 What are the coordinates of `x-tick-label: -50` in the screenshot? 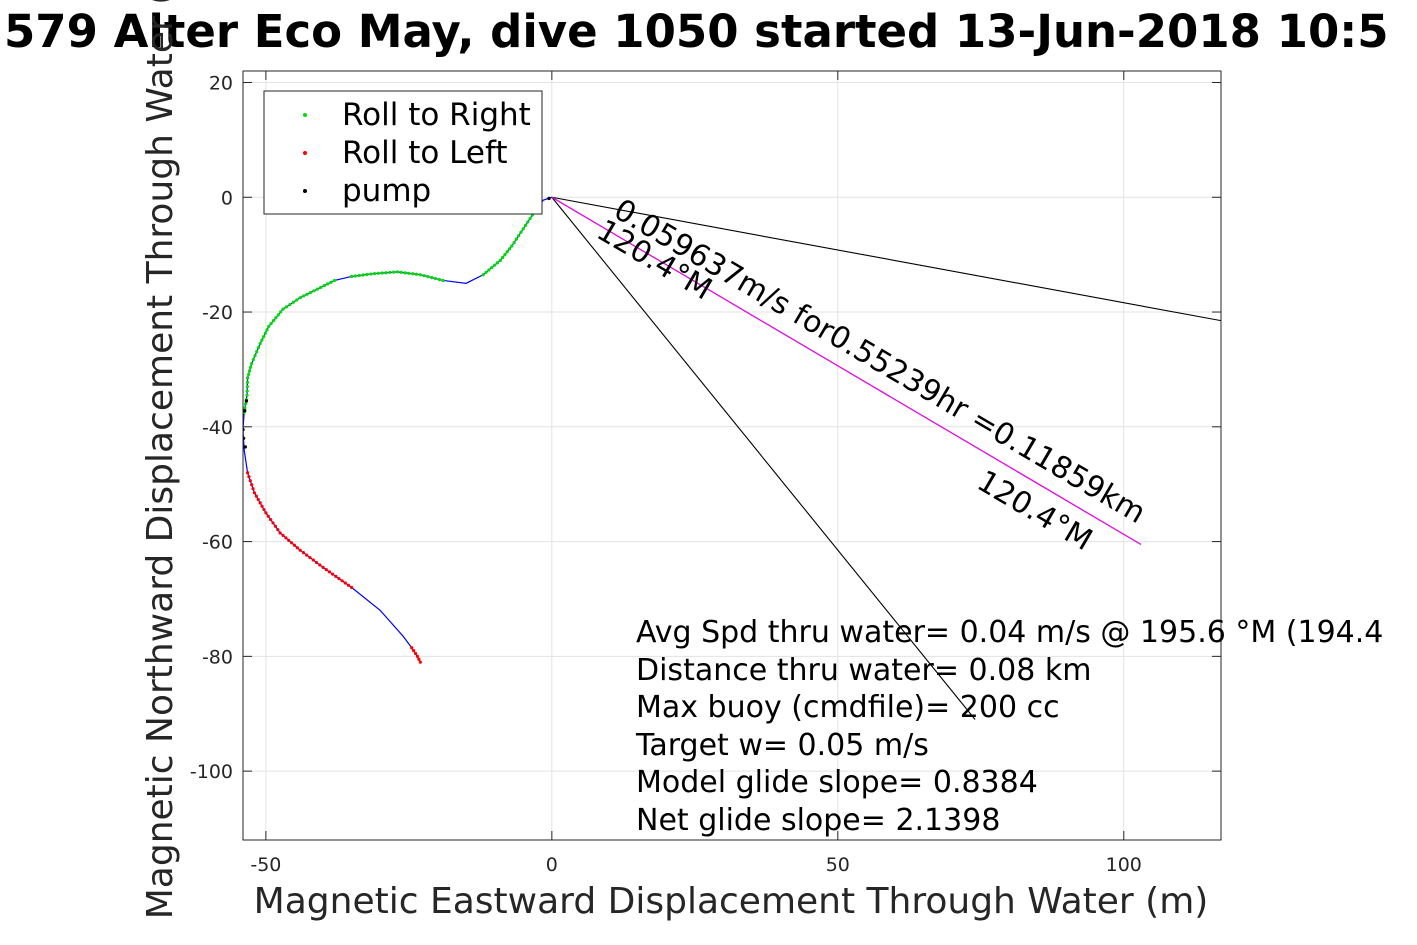 It's located at (265, 865).